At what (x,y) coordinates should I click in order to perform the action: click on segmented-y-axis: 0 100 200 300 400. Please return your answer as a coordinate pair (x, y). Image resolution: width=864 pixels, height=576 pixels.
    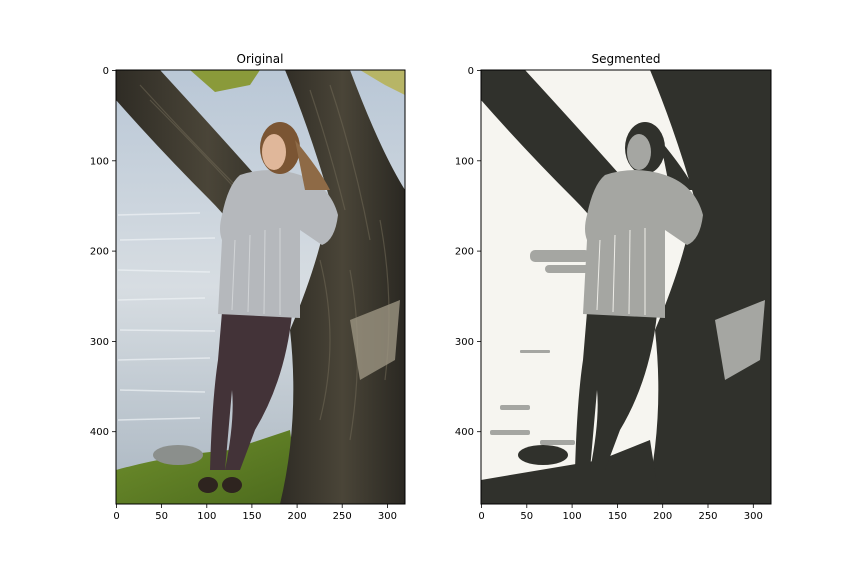
    Looking at the image, I should click on (468, 252).